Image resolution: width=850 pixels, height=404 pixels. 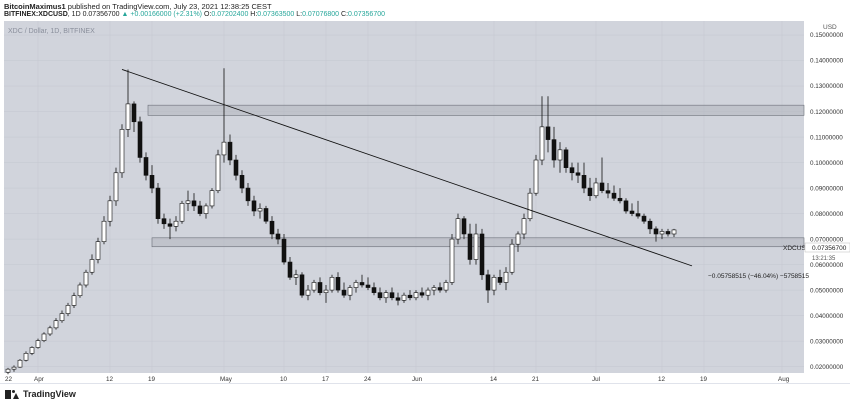 I want to click on x-tick-label: 22, so click(x=9, y=379).